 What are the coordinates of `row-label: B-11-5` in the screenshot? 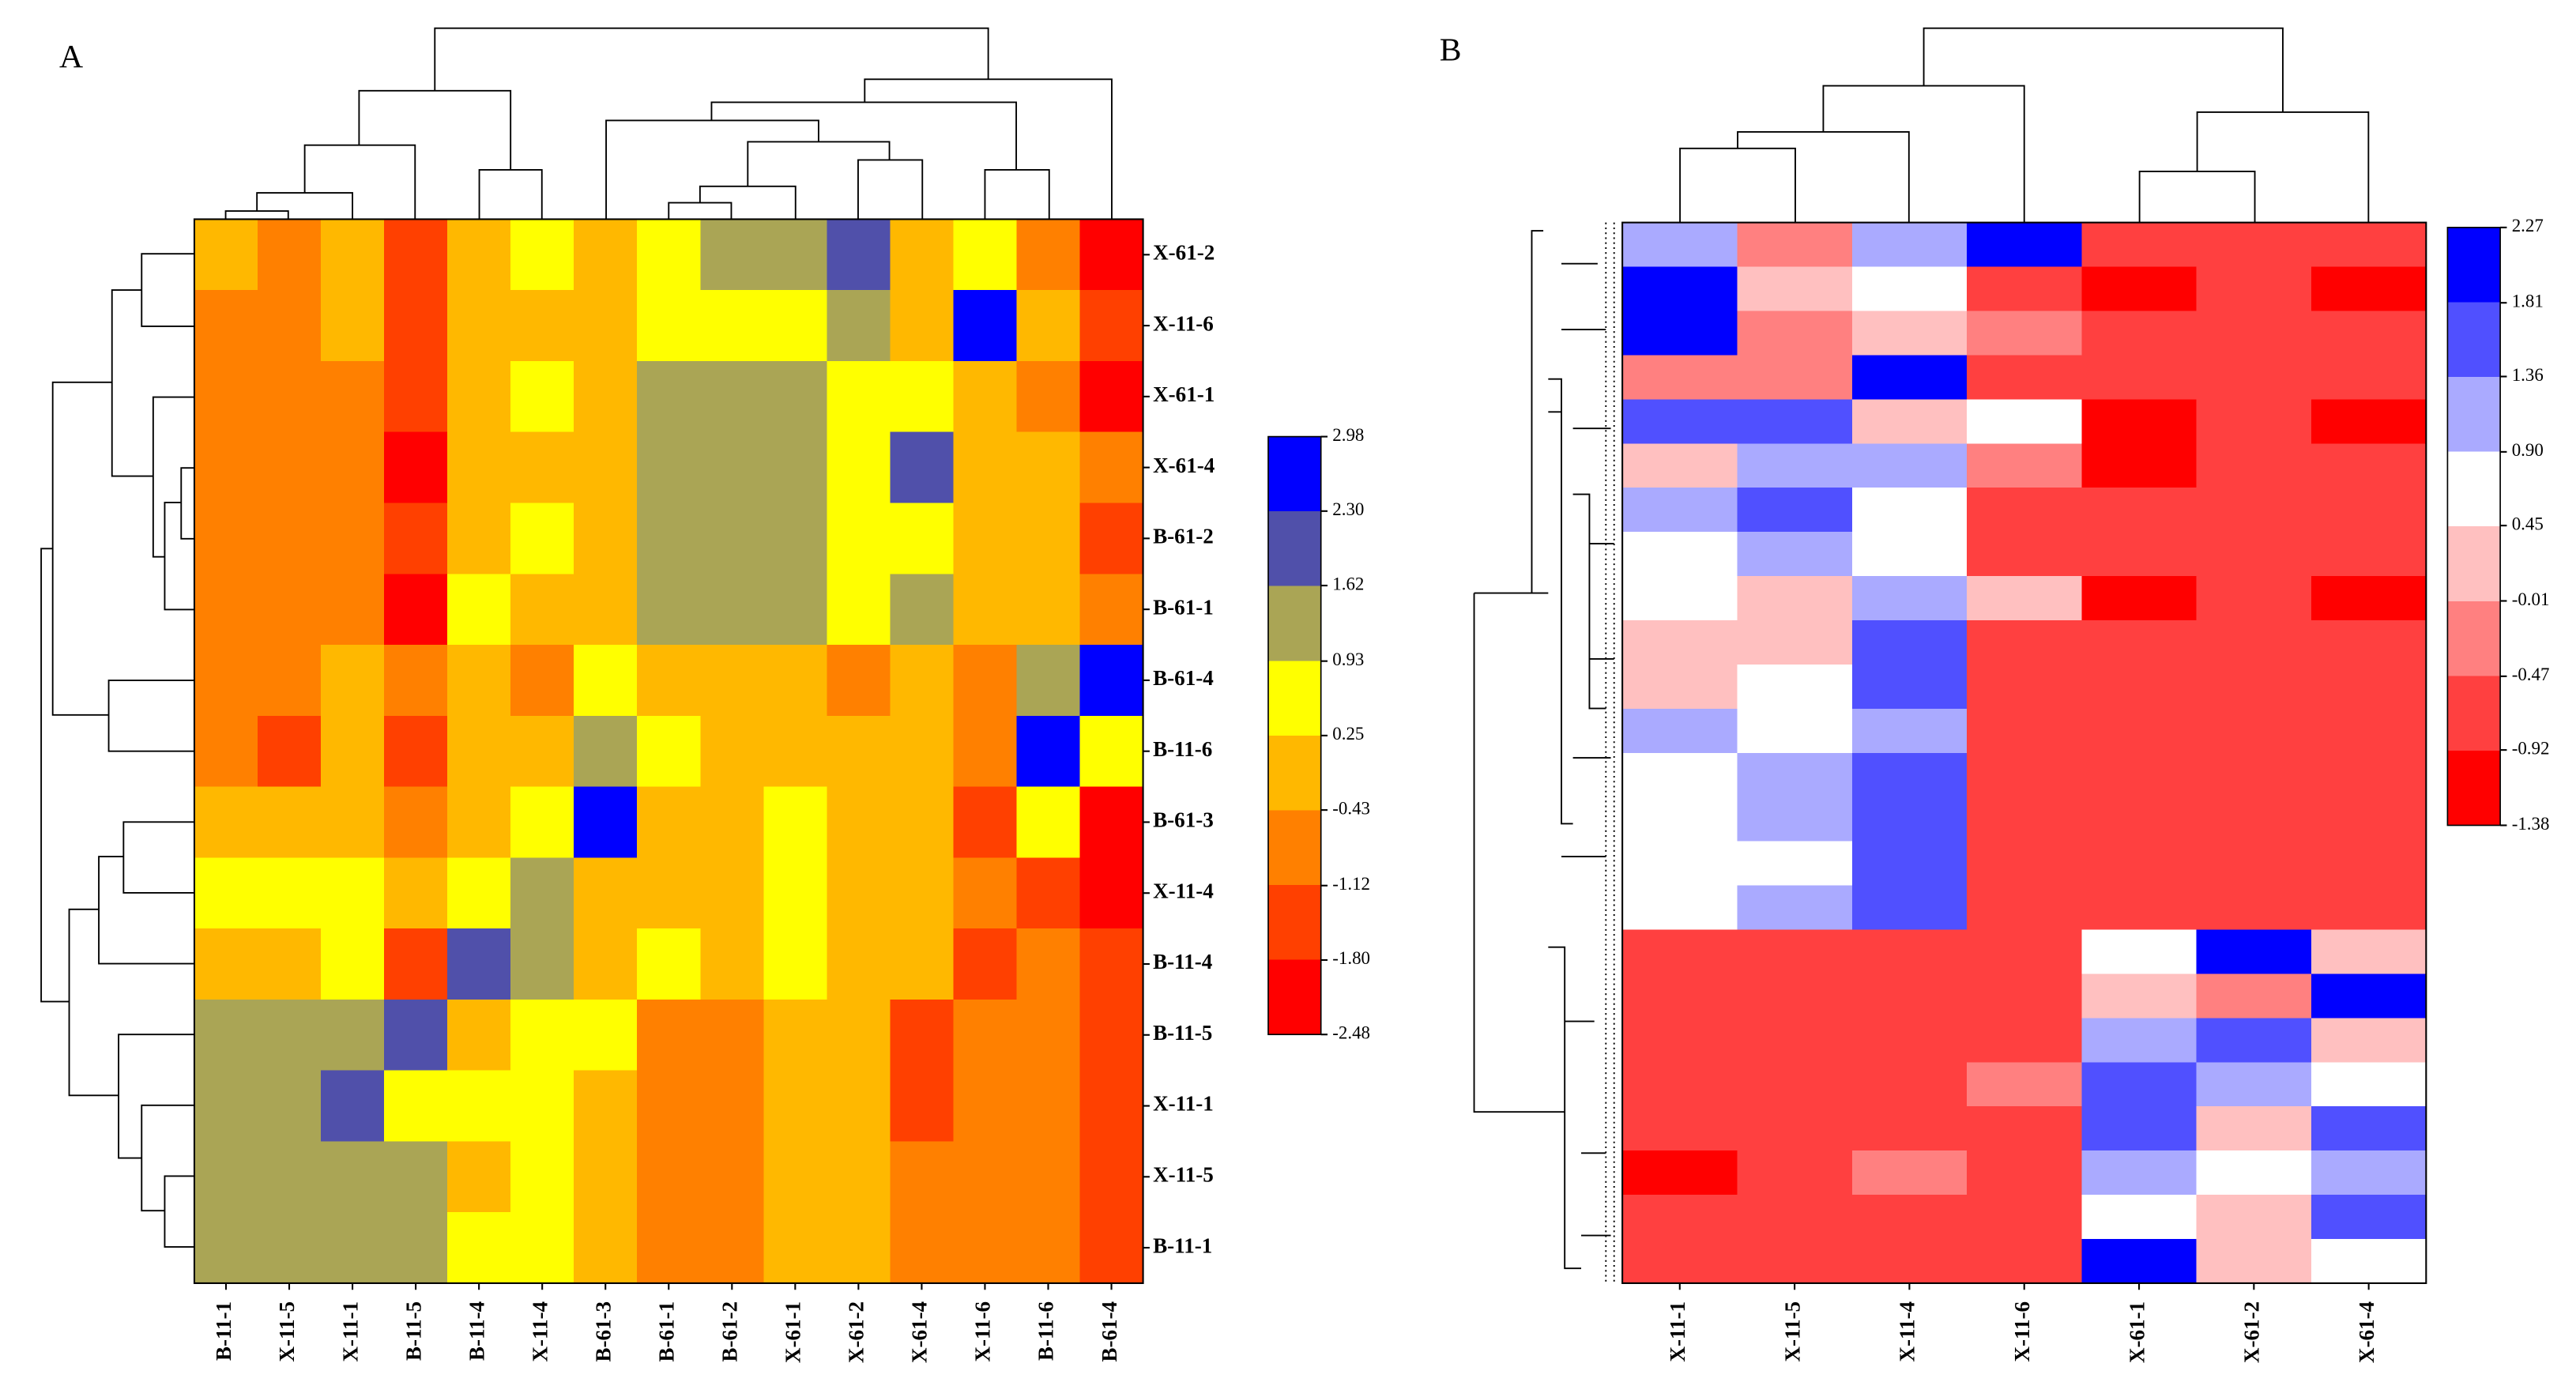 It's located at (1182, 1033).